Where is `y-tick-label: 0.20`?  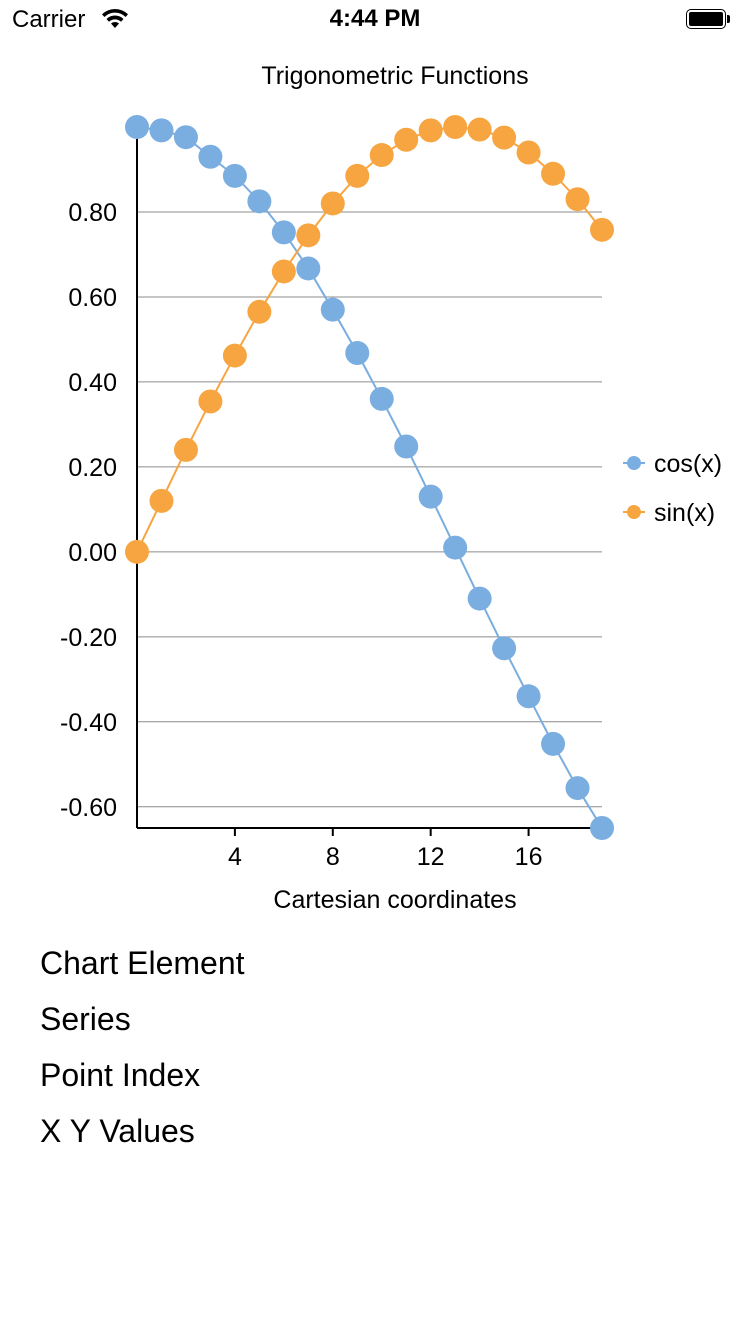
y-tick-label: 0.20 is located at coordinates (92, 468).